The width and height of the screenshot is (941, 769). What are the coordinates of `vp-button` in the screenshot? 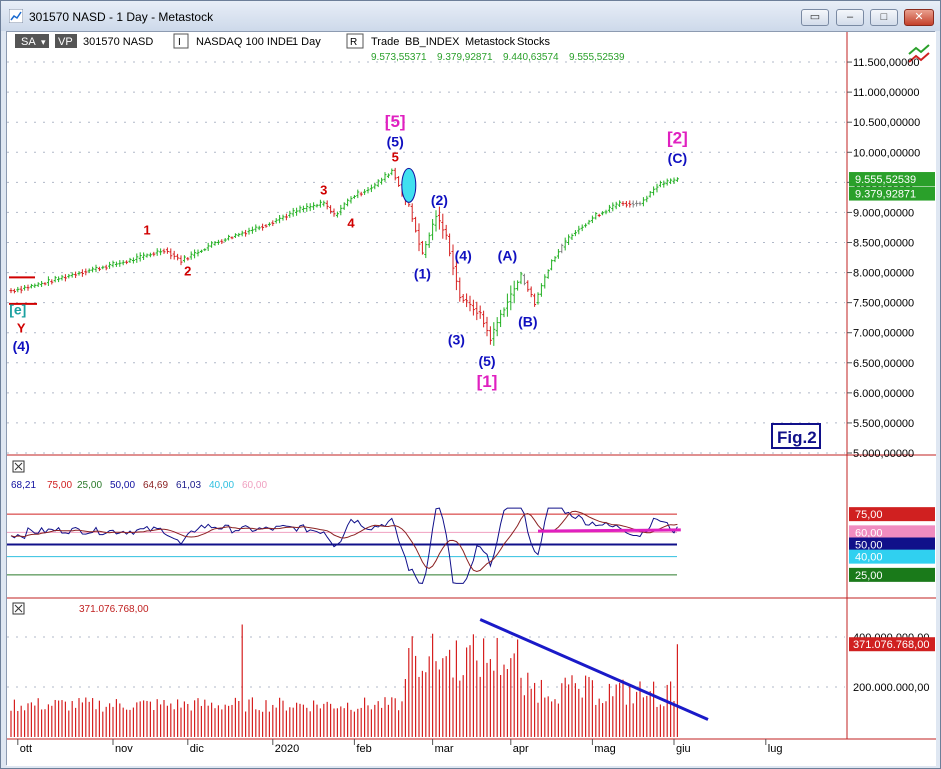 It's located at (66, 41).